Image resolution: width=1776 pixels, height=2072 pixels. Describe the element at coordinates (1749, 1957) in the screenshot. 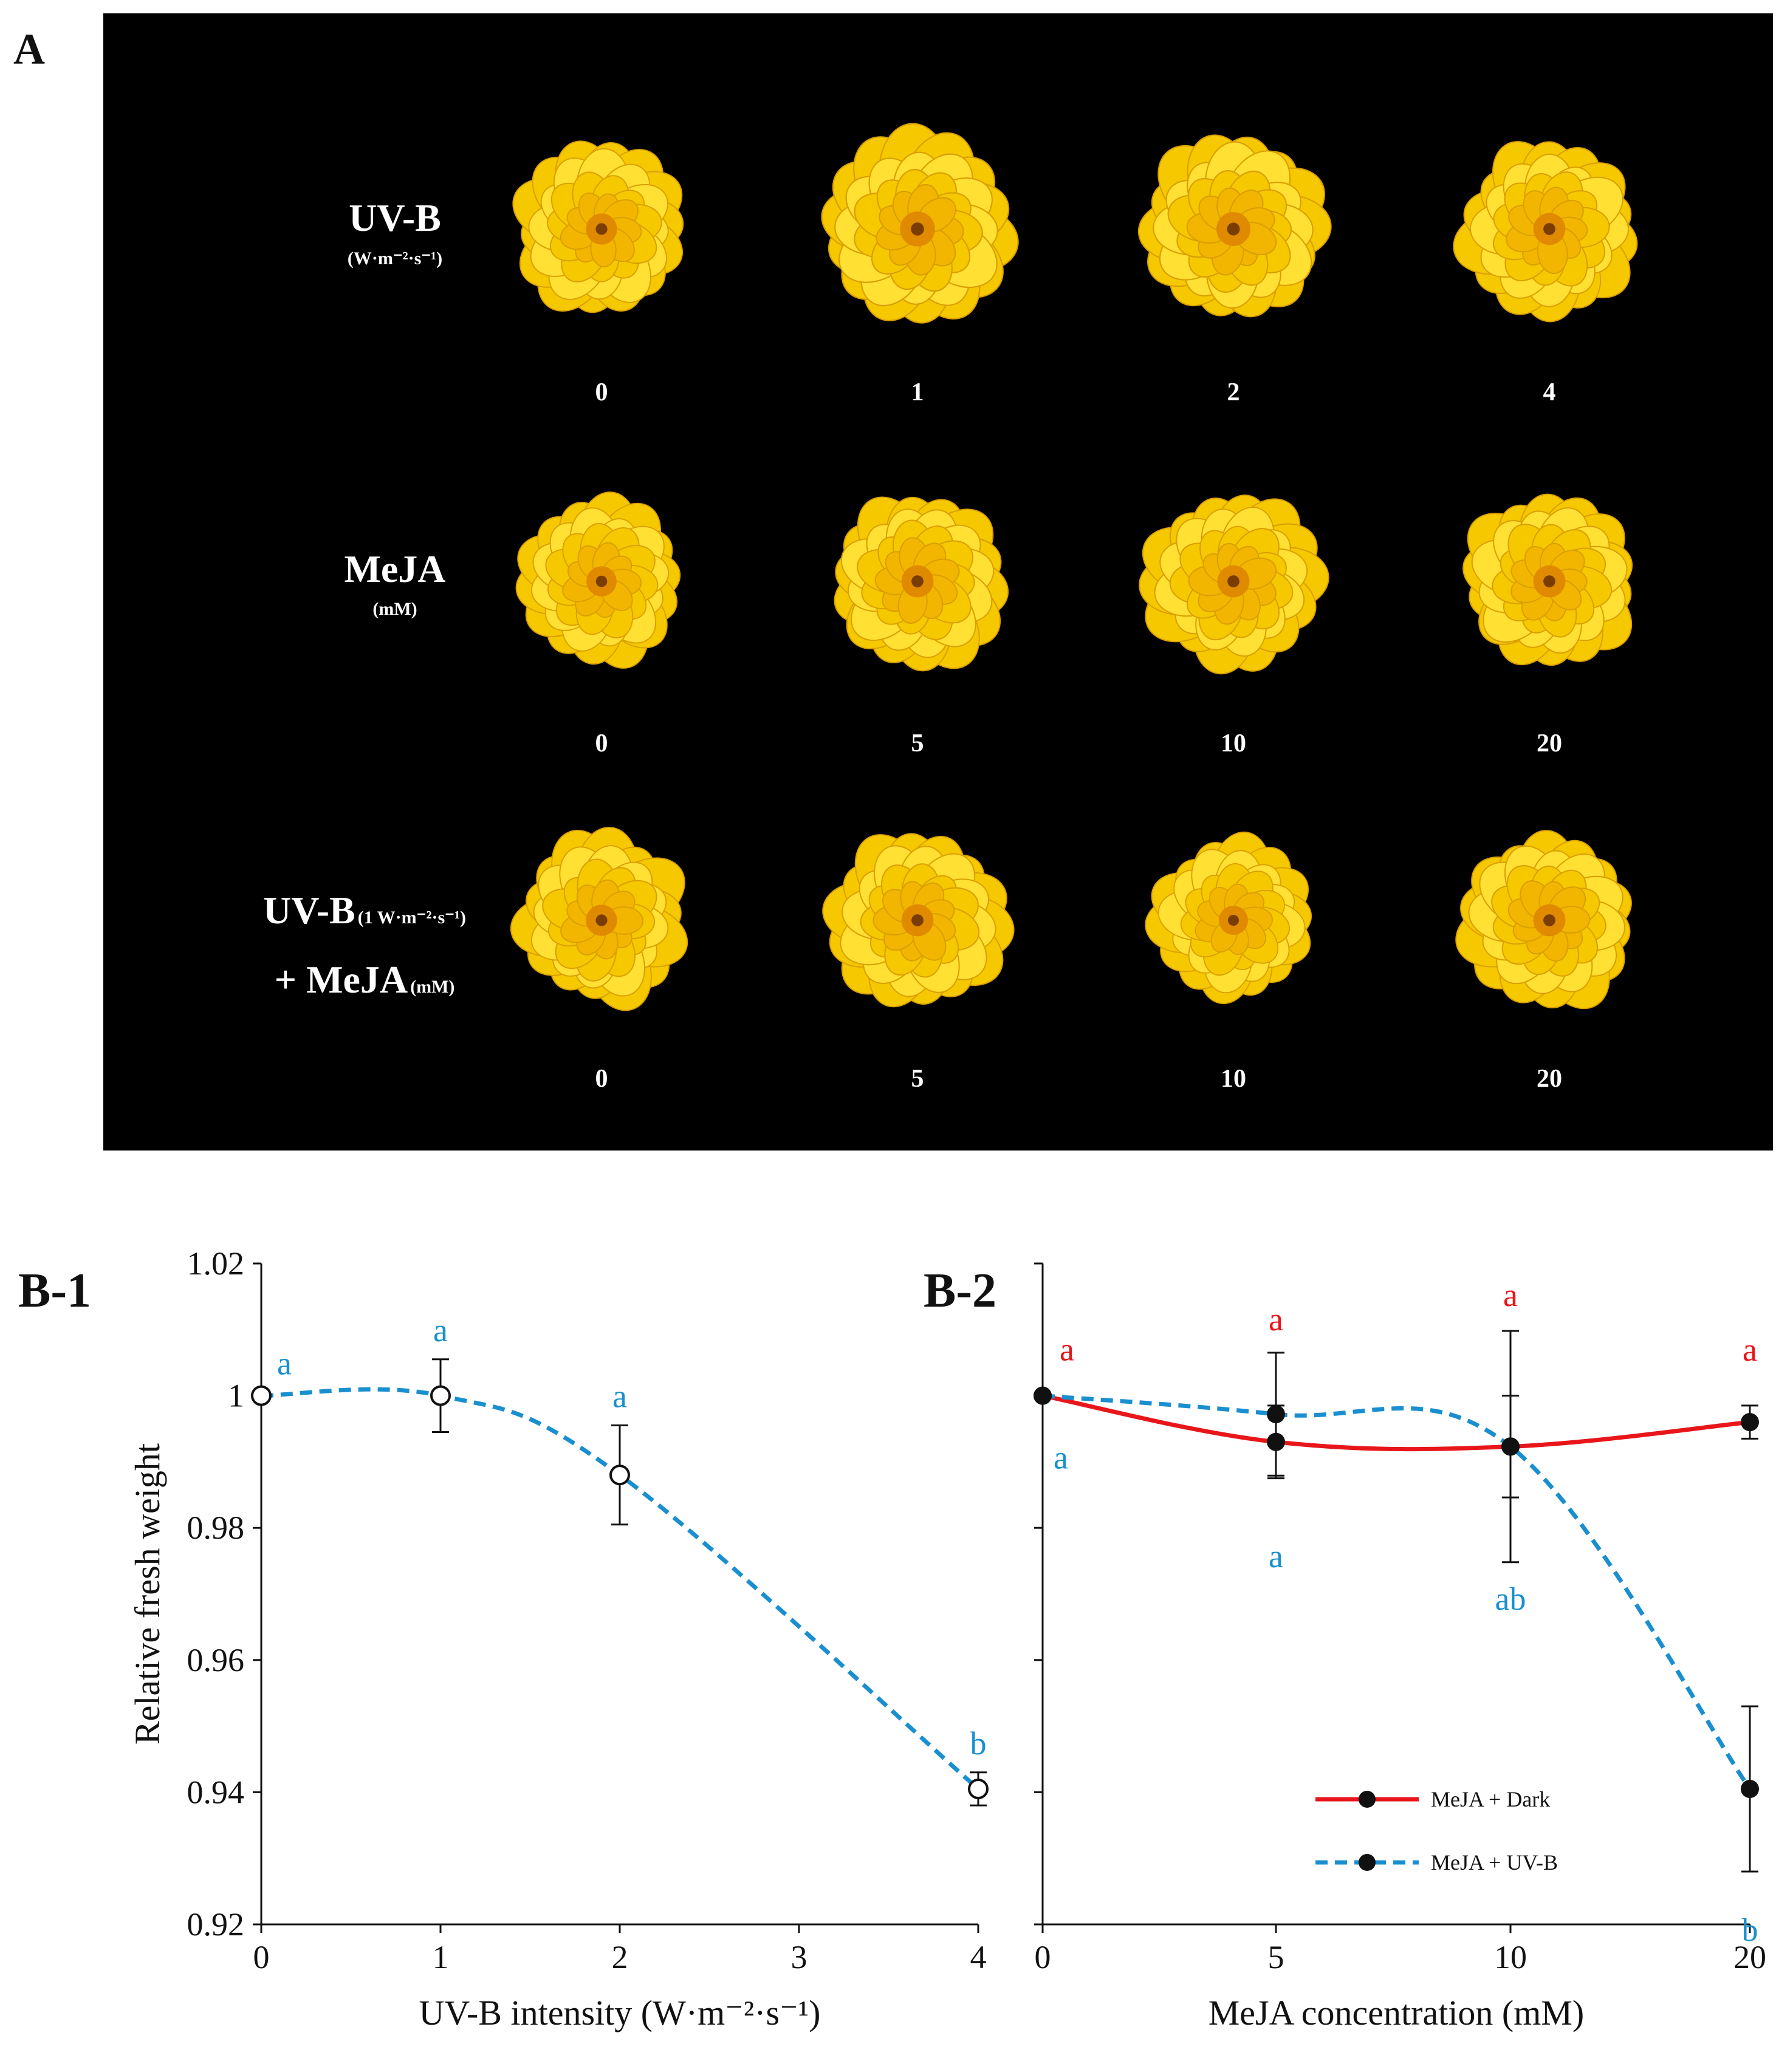

I see `x-tick-label: 20` at that location.